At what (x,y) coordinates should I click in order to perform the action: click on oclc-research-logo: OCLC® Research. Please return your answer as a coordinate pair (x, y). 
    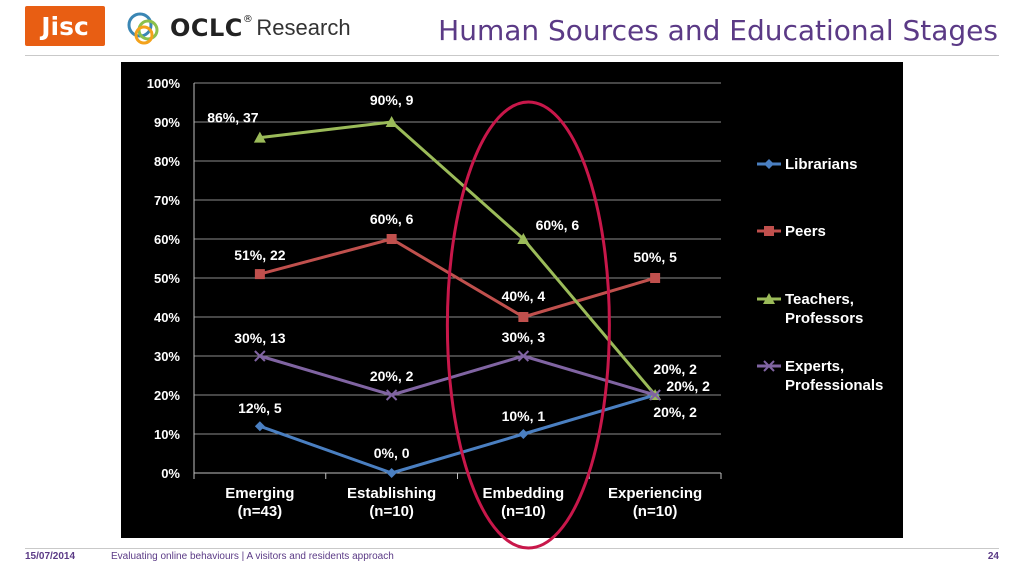
    Looking at the image, I should click on (237, 28).